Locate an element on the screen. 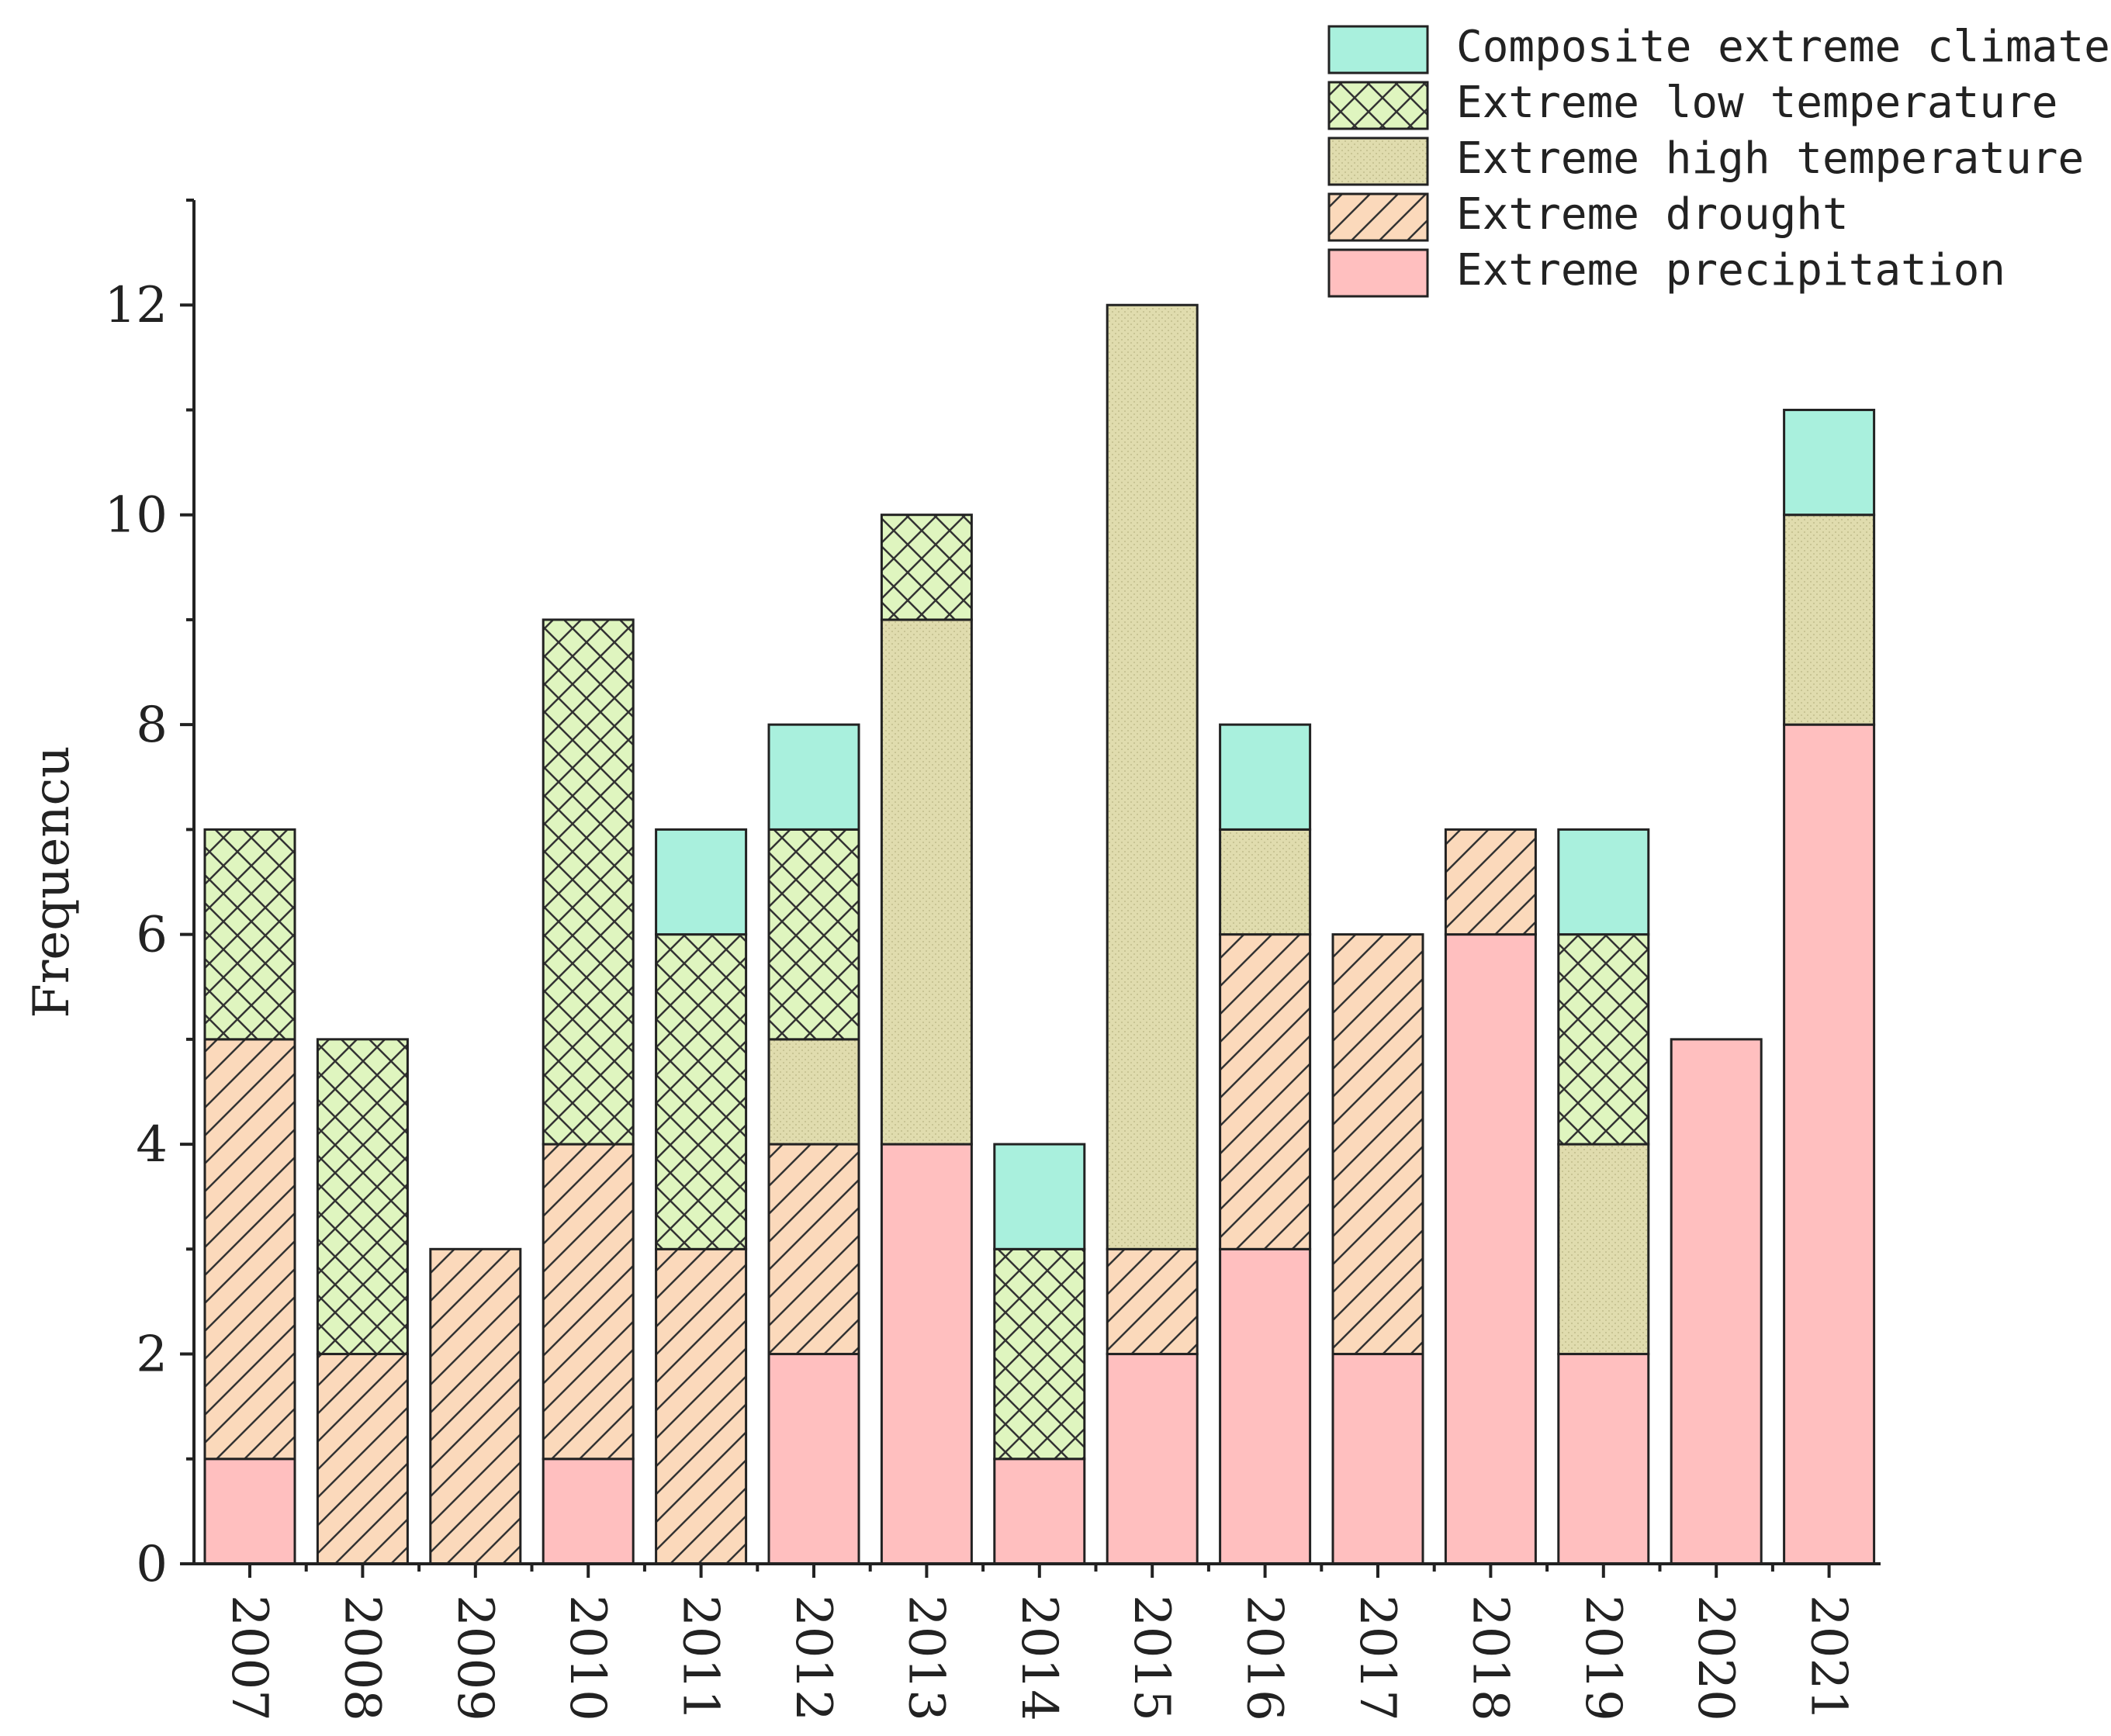 This screenshot has width=2111, height=1736. x-tick-label-2011: 2011 is located at coordinates (700, 1658).